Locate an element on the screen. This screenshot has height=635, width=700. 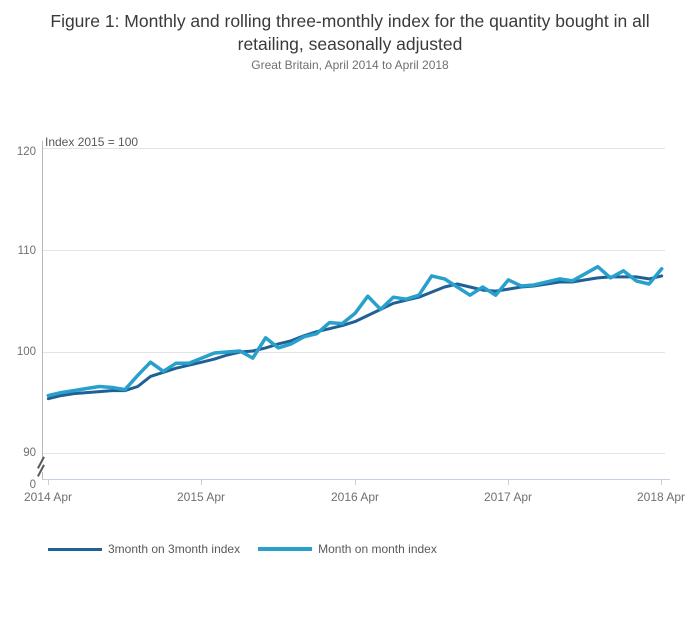
x-tick-label-2014-apr: 2014 Apr is located at coordinates (48, 497).